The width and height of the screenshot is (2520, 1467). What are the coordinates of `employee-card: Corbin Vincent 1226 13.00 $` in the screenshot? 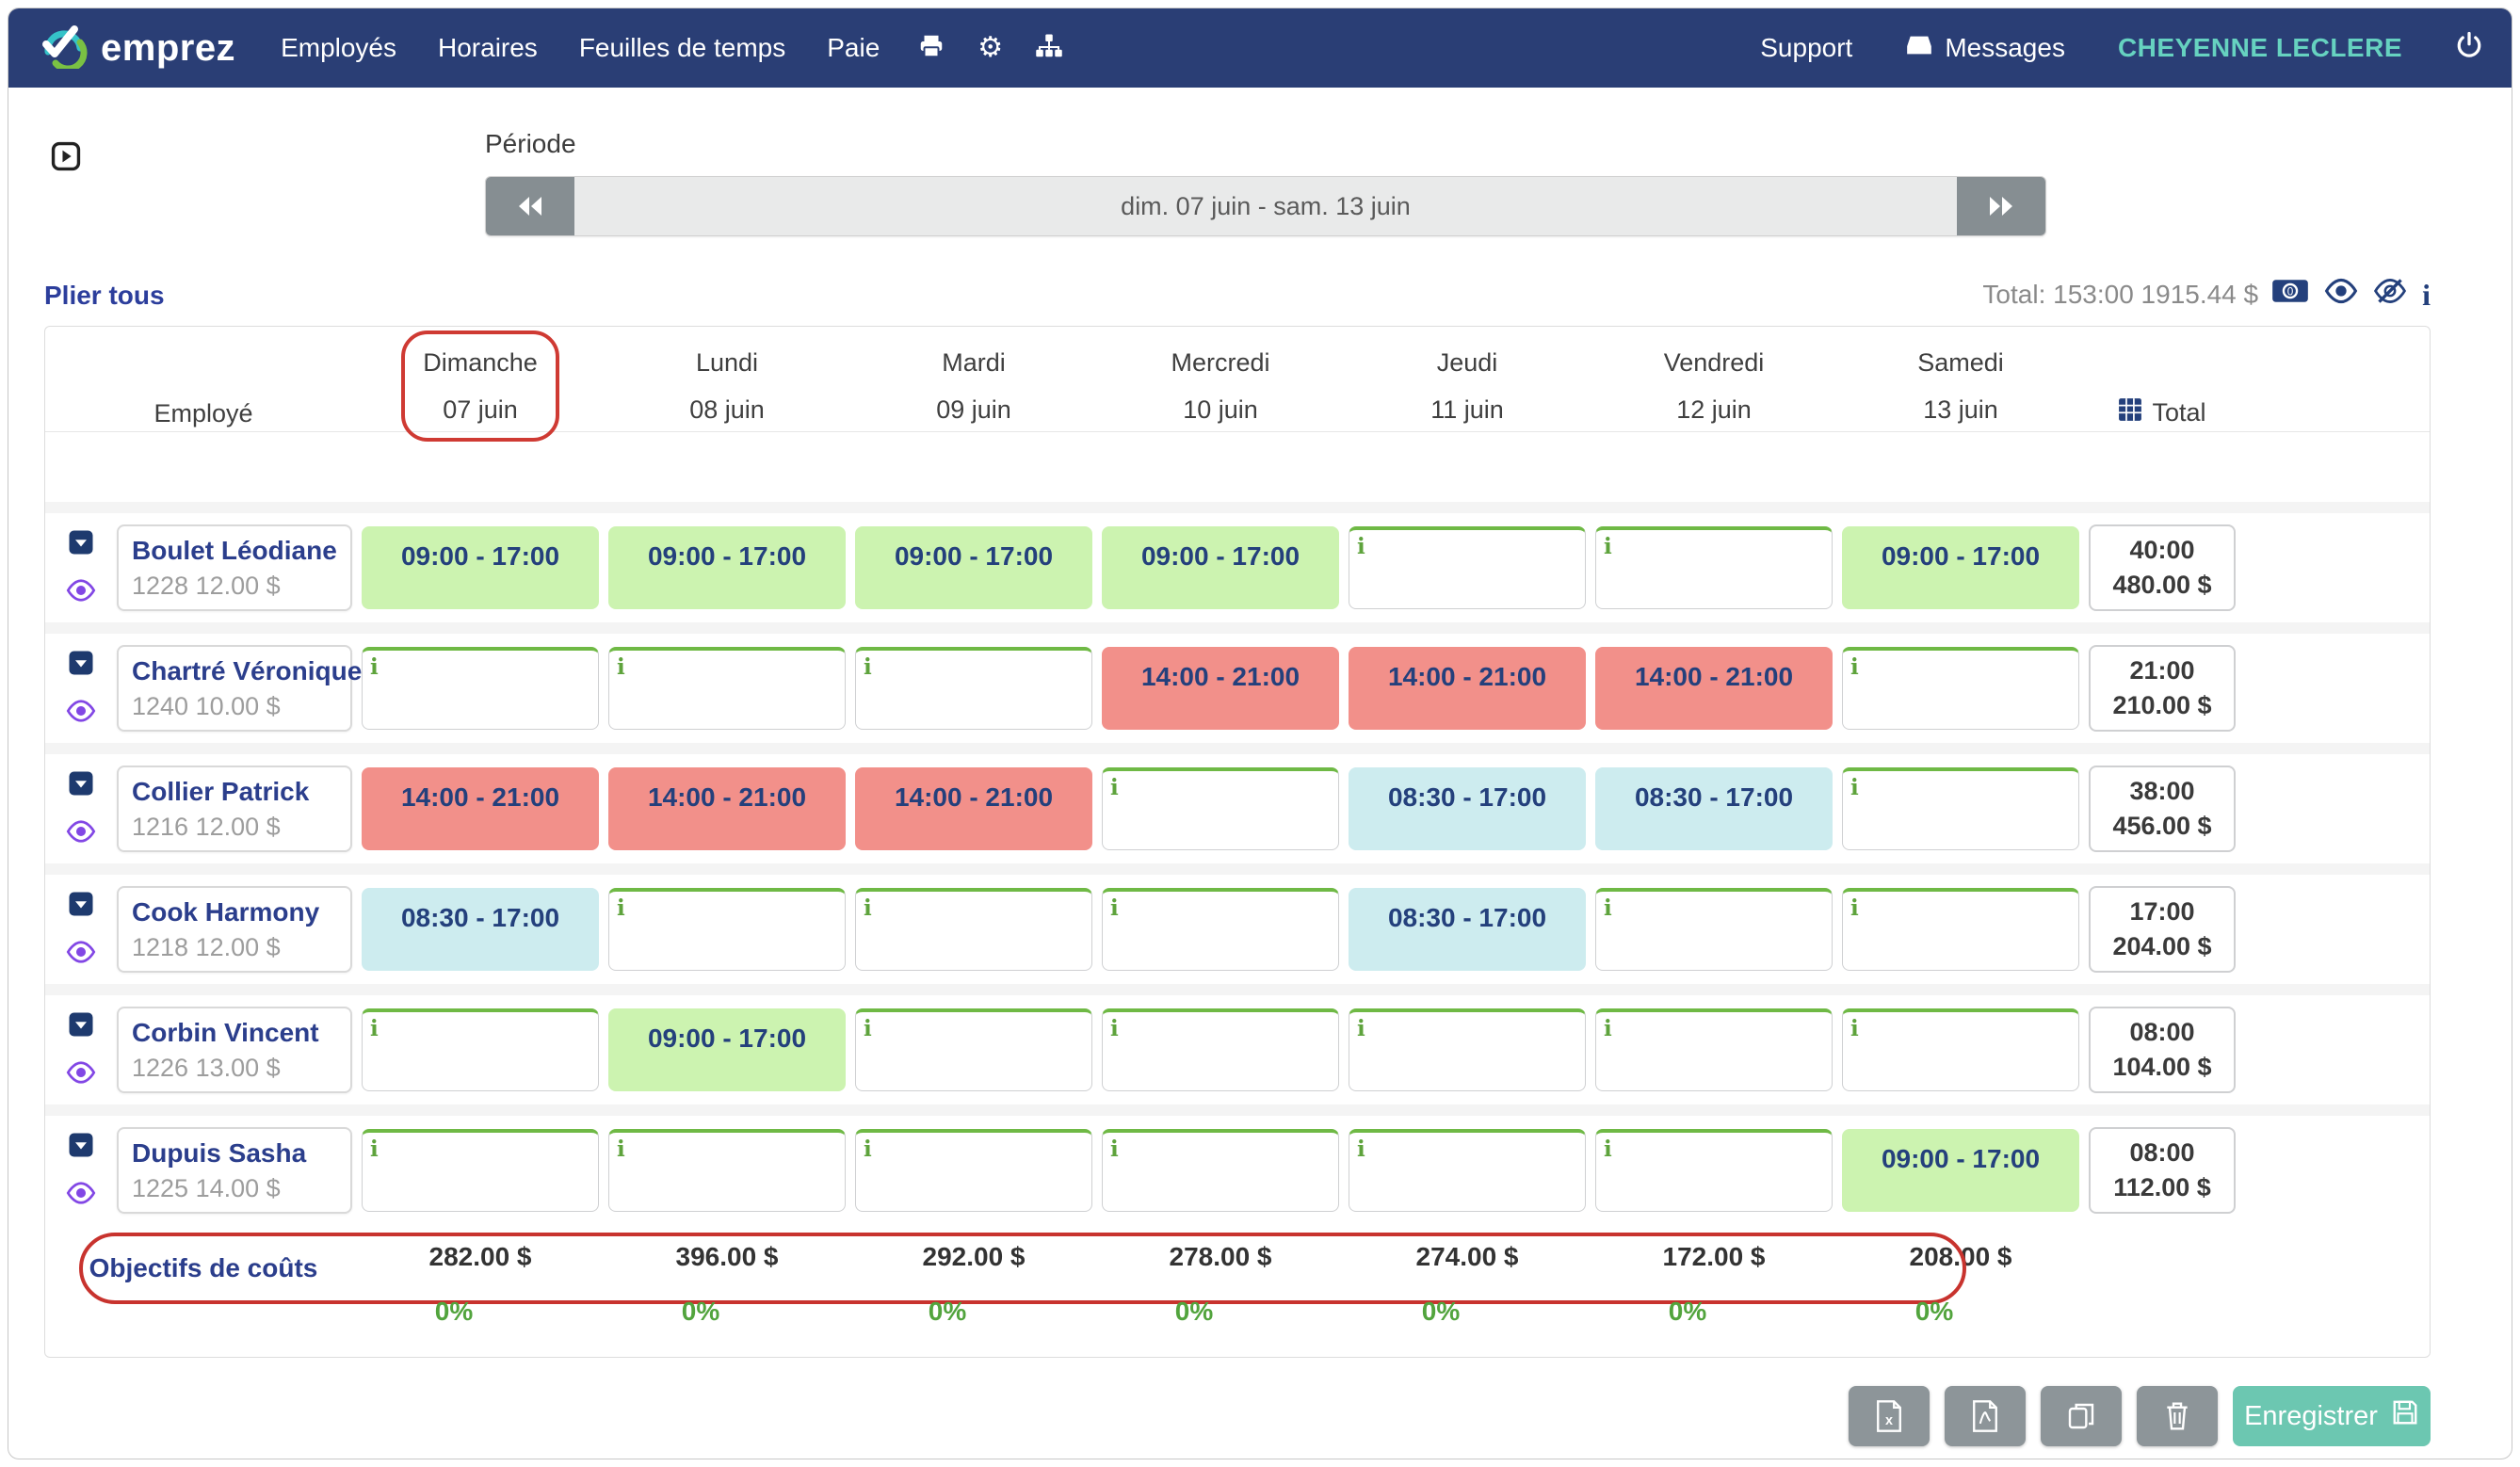 It's located at (235, 1050).